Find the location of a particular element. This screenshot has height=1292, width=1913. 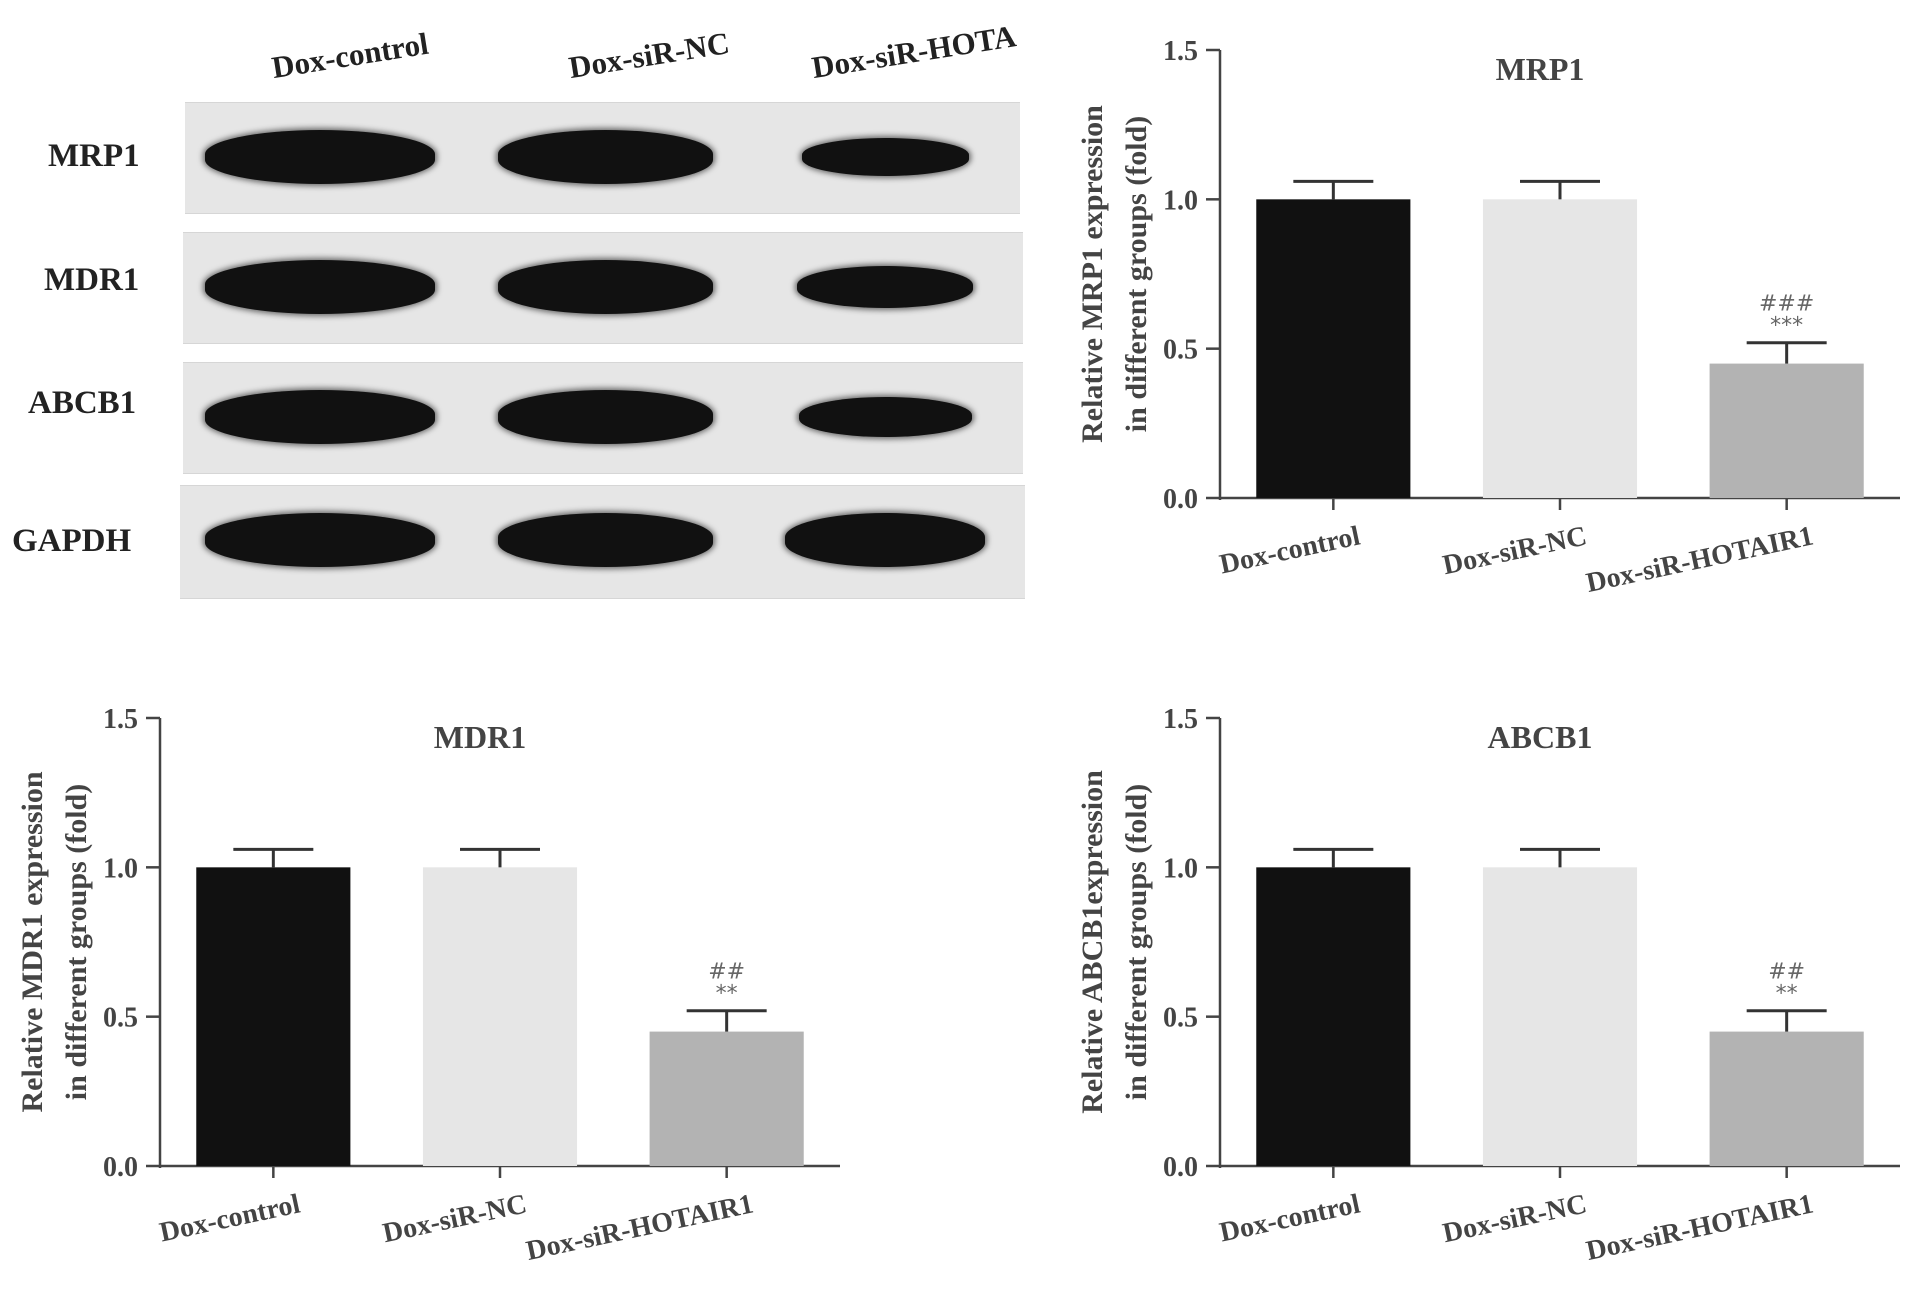

blot-lane-header: Dox-siR-NC is located at coordinates (649, 55).